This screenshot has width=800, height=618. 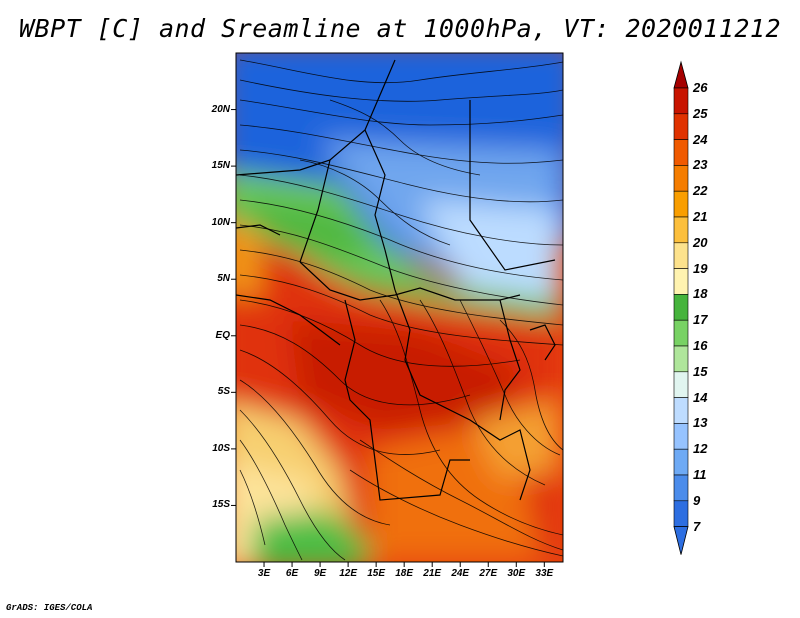 I want to click on colorbar-label: 16, so click(x=700, y=345).